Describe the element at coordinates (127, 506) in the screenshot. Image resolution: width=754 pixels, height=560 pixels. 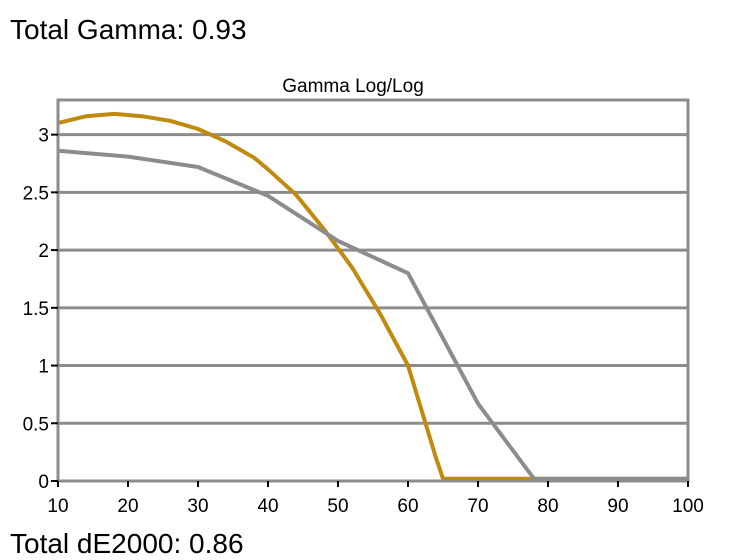
I see `x-tick-label: 20` at that location.